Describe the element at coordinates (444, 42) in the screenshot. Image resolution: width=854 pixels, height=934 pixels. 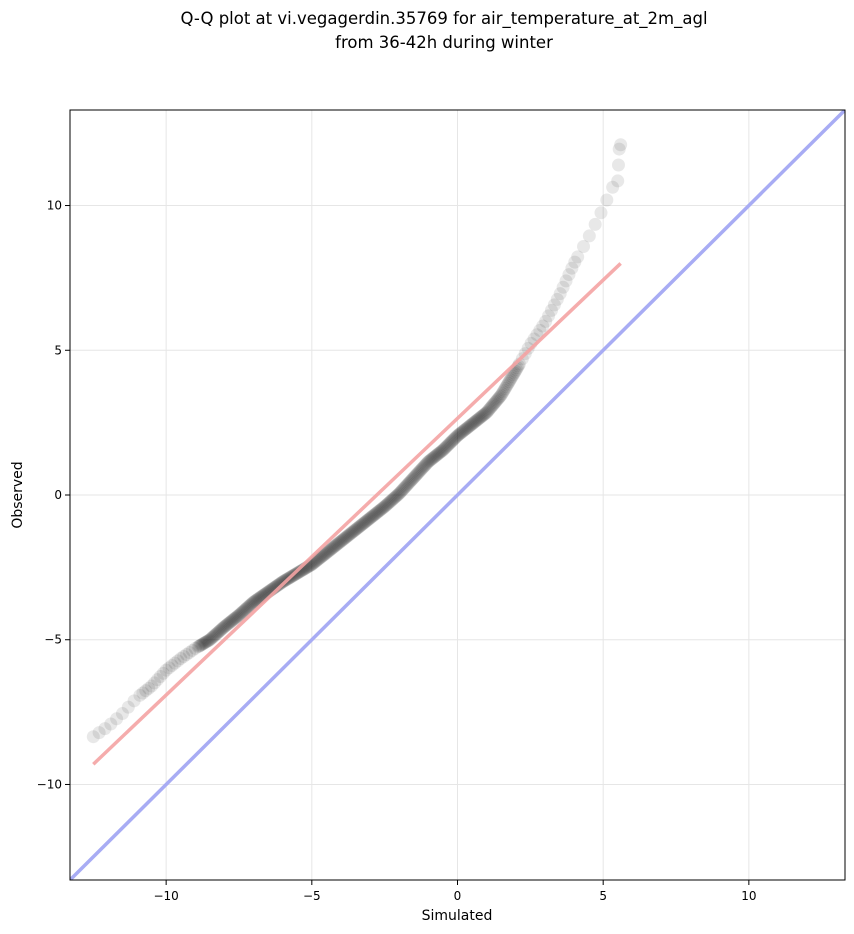
I see `chart-title-line2: from 36-42h during winter` at that location.